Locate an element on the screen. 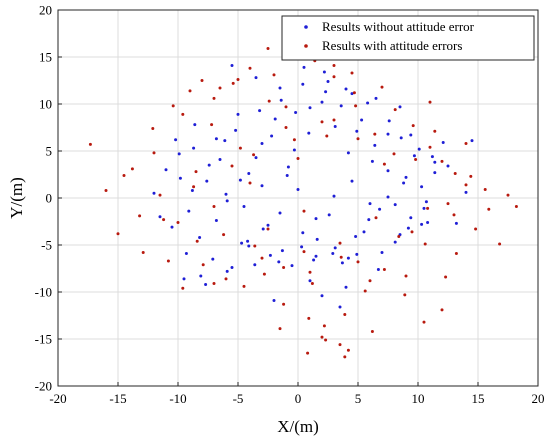  legend-box is located at coordinates (408, 38).